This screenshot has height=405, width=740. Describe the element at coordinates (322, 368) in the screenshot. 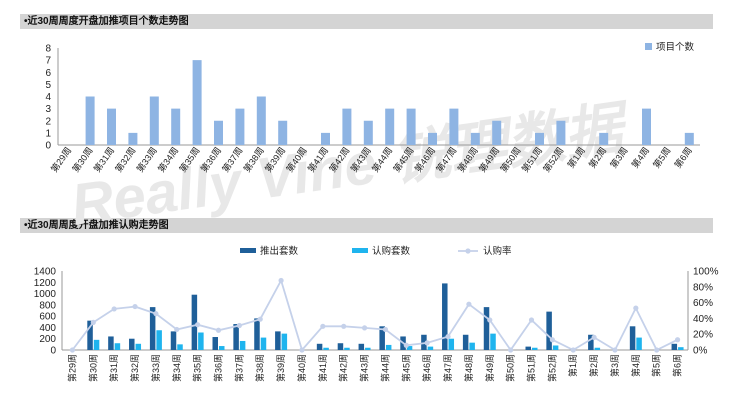

I see `sales-x-tick: 第41周` at that location.